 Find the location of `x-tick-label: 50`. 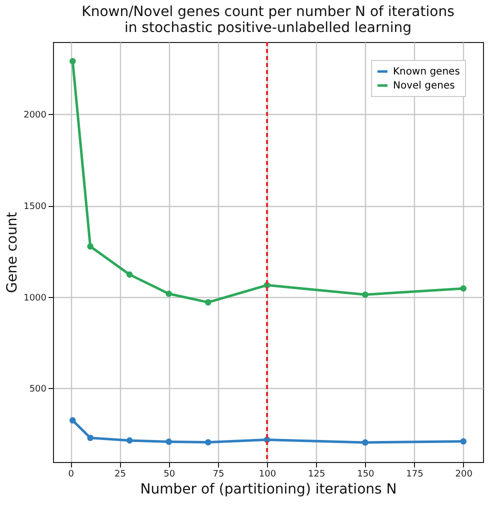

x-tick-label: 50 is located at coordinates (170, 475).